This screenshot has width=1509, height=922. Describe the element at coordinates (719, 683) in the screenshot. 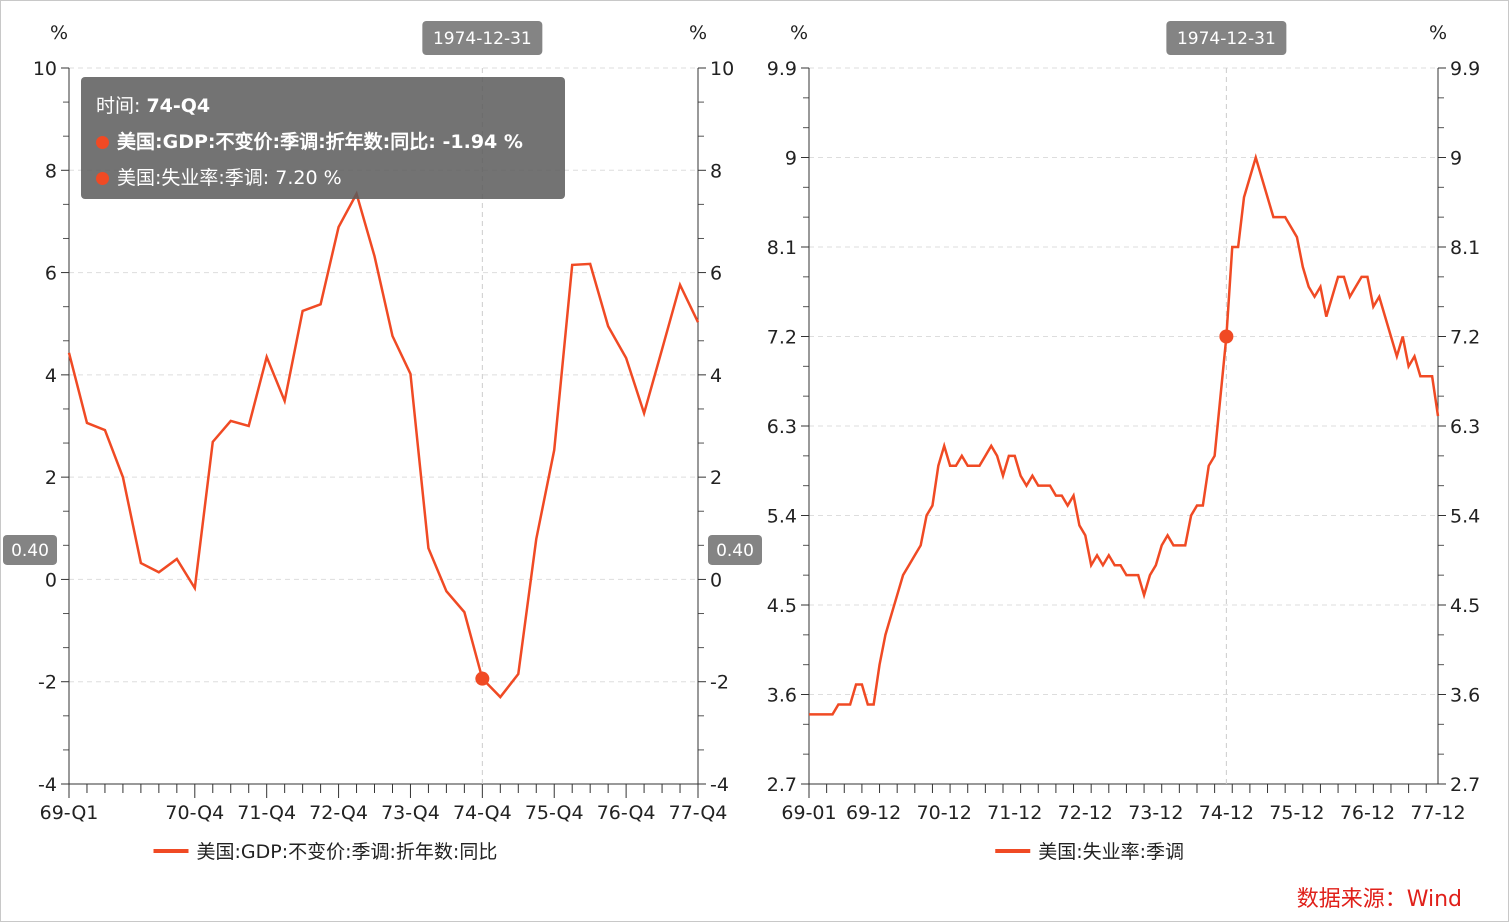

I see `y-tick-label-right: -2` at that location.